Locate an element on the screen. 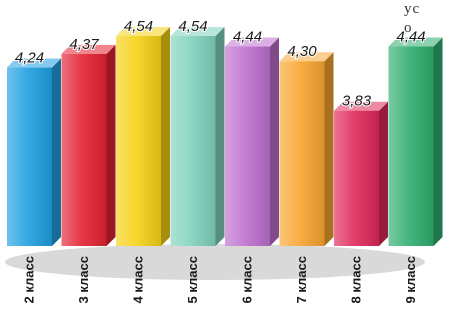 Image resolution: width=449 pixels, height=322 pixels. value-label: 3,83 is located at coordinates (357, 101).